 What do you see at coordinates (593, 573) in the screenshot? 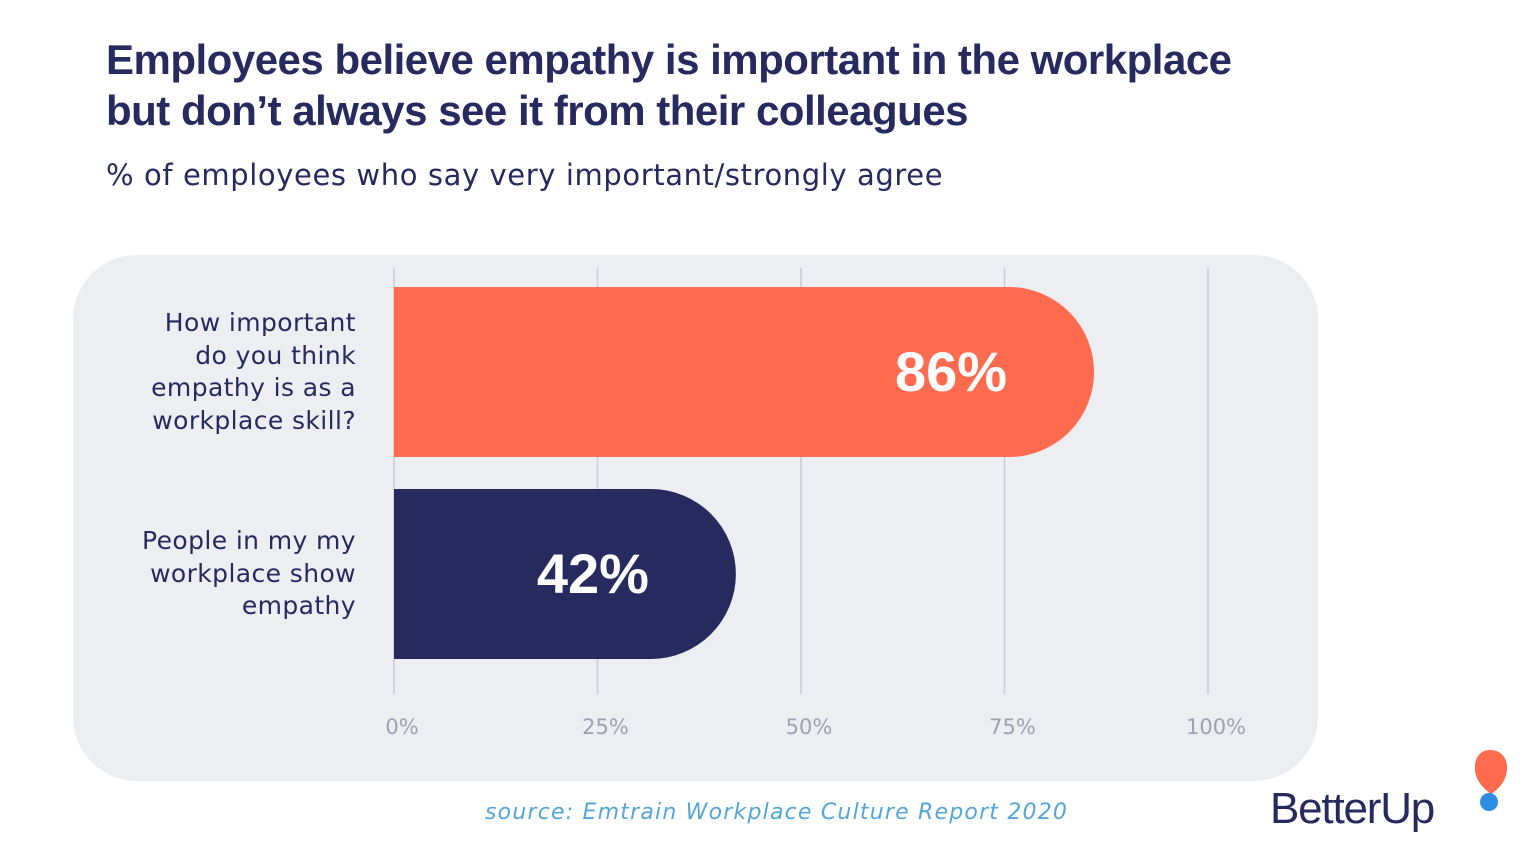
I see `bar-value-label: 42%` at bounding box center [593, 573].